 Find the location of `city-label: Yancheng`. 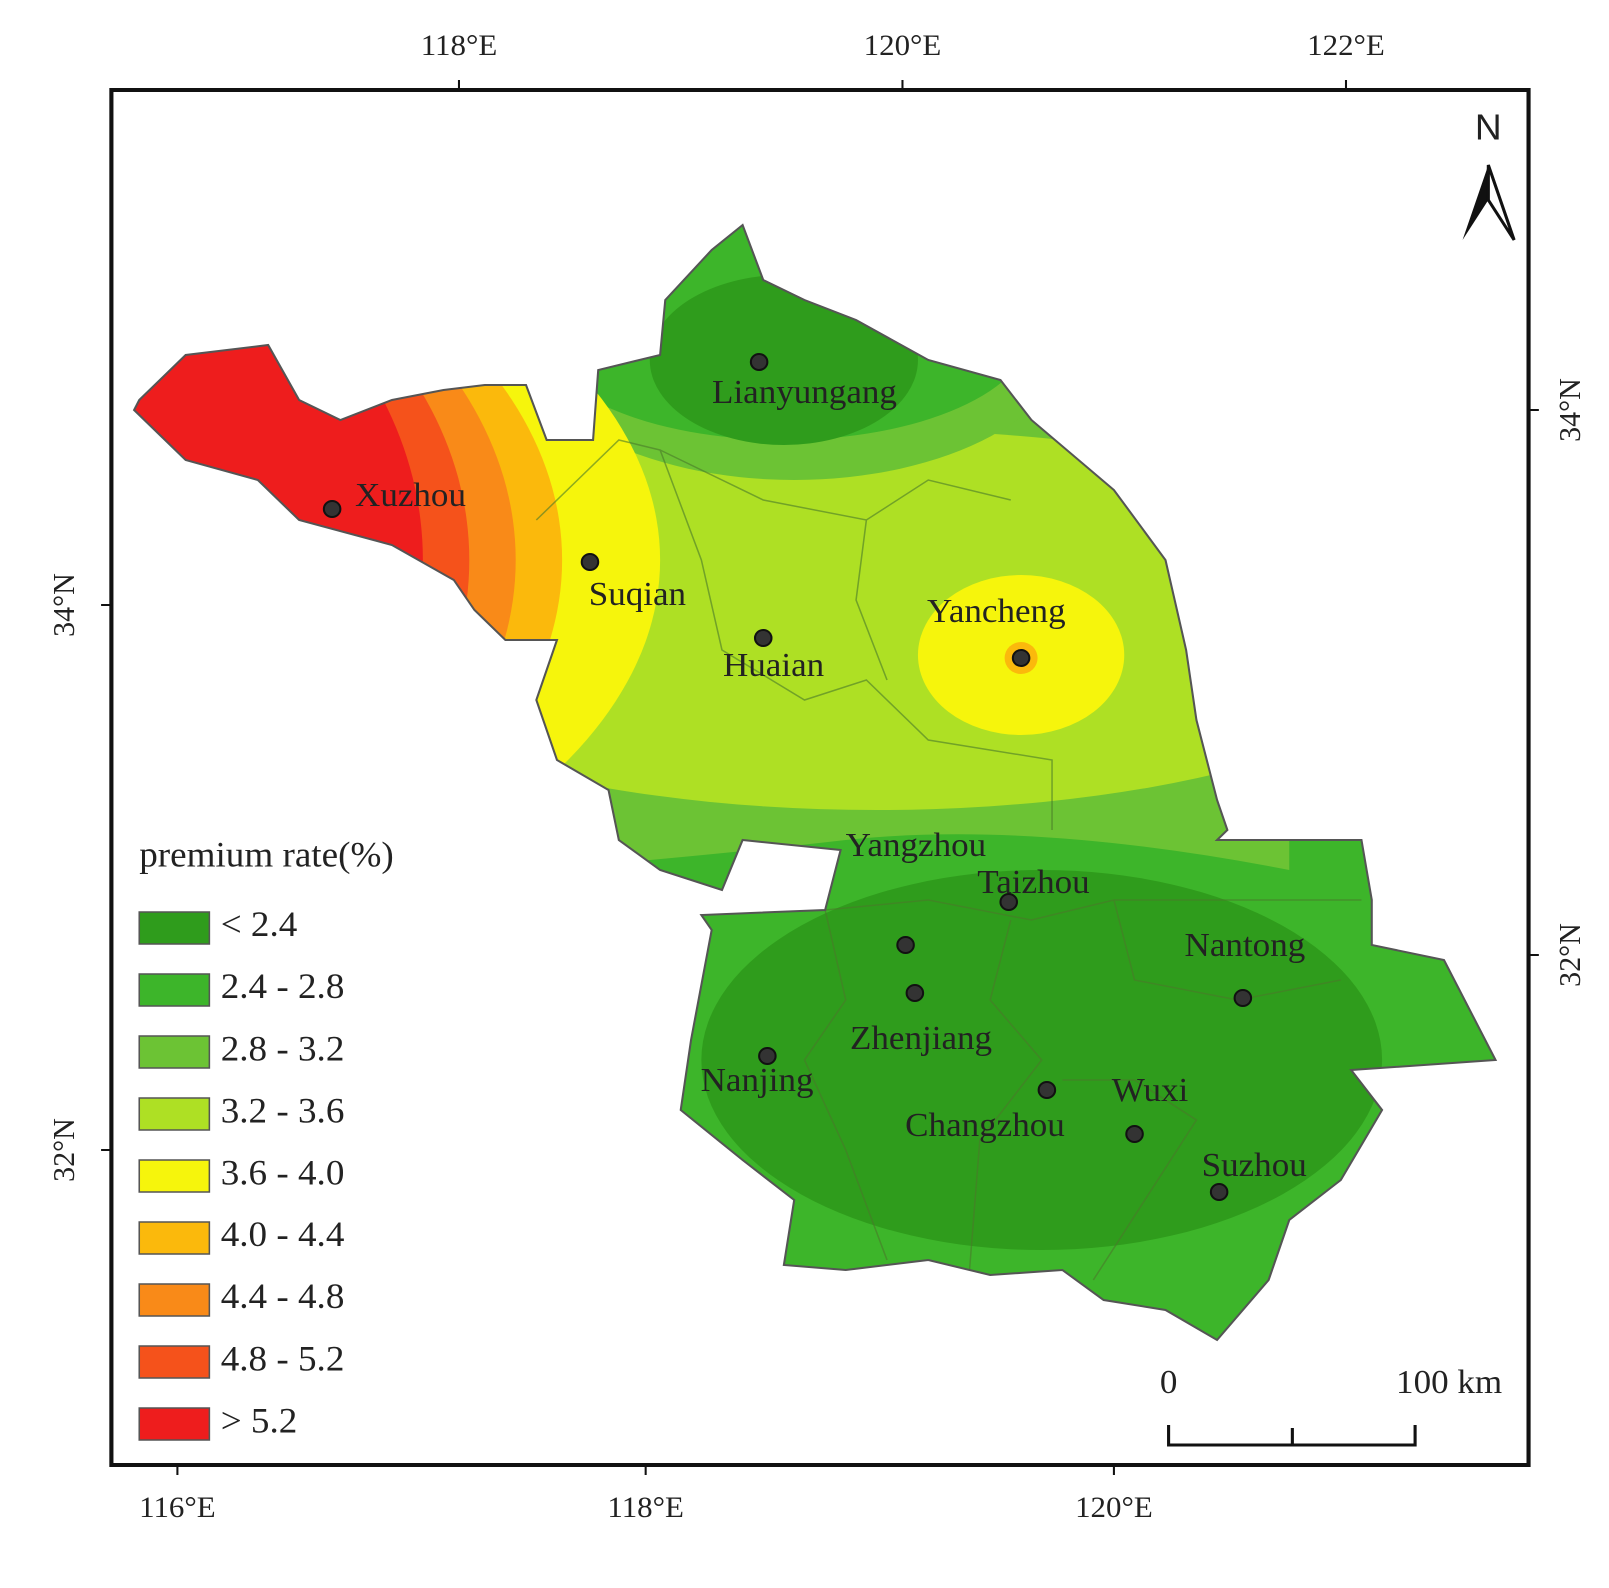

city-label: Yancheng is located at coordinates (996, 610).